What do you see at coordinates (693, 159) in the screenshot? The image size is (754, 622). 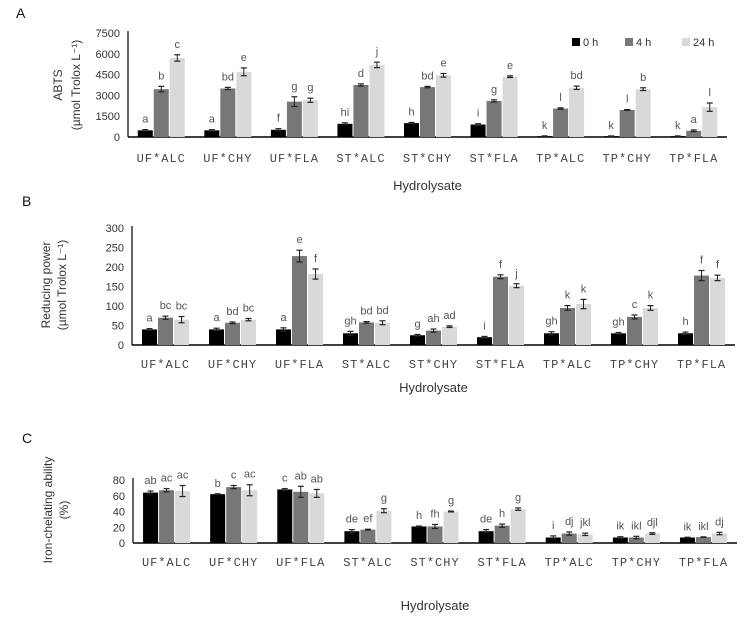 I see `x-tick-label: TP*FLA` at bounding box center [693, 159].